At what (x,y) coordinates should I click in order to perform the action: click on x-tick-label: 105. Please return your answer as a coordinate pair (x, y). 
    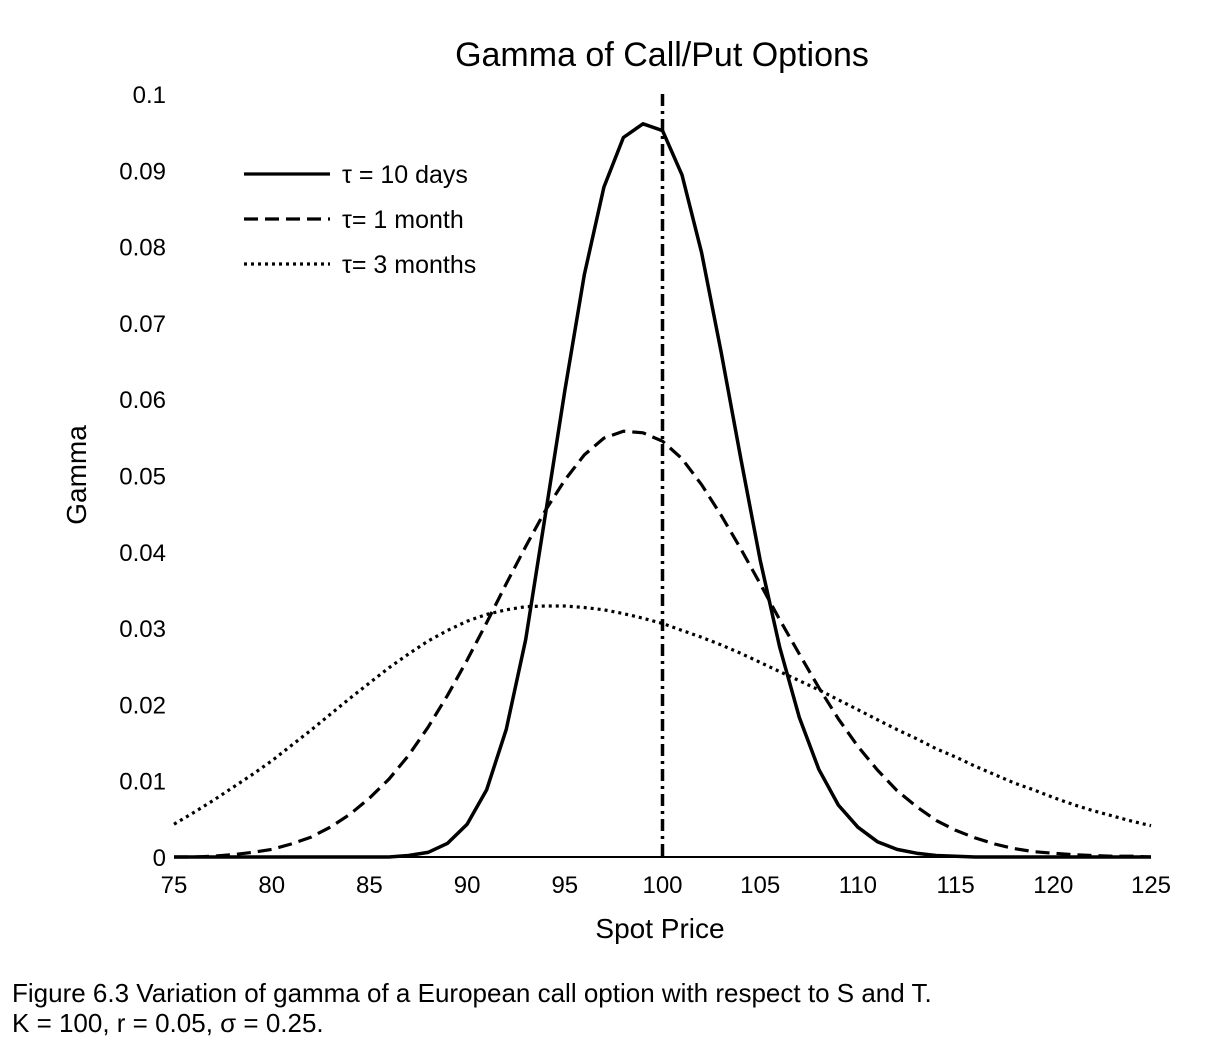
    Looking at the image, I should click on (760, 885).